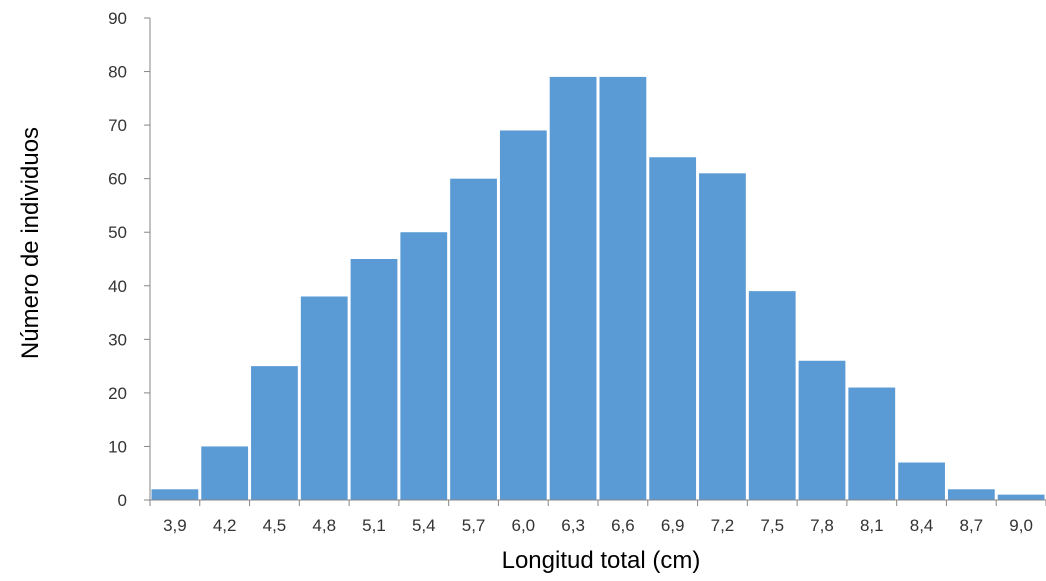 Image resolution: width=1046 pixels, height=581 pixels. What do you see at coordinates (225, 525) in the screenshot?
I see `x-tick-label: 4,2` at bounding box center [225, 525].